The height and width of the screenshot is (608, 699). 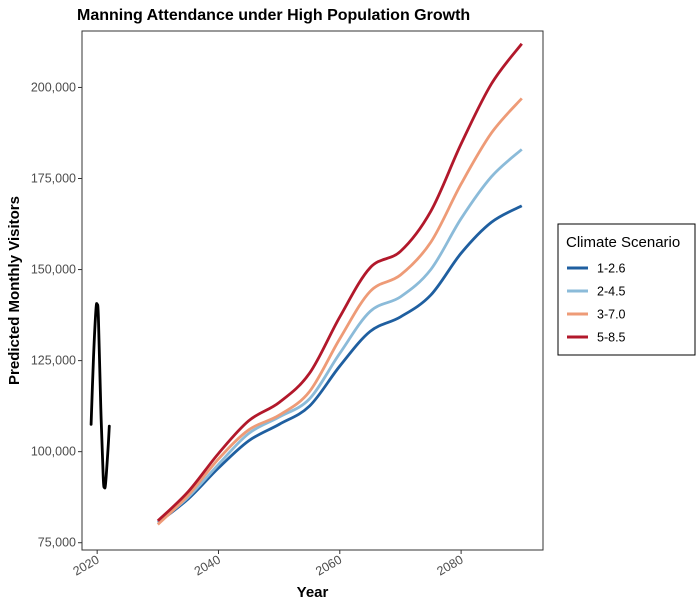 What do you see at coordinates (623, 242) in the screenshot?
I see `legend-title: Climate Scenario` at bounding box center [623, 242].